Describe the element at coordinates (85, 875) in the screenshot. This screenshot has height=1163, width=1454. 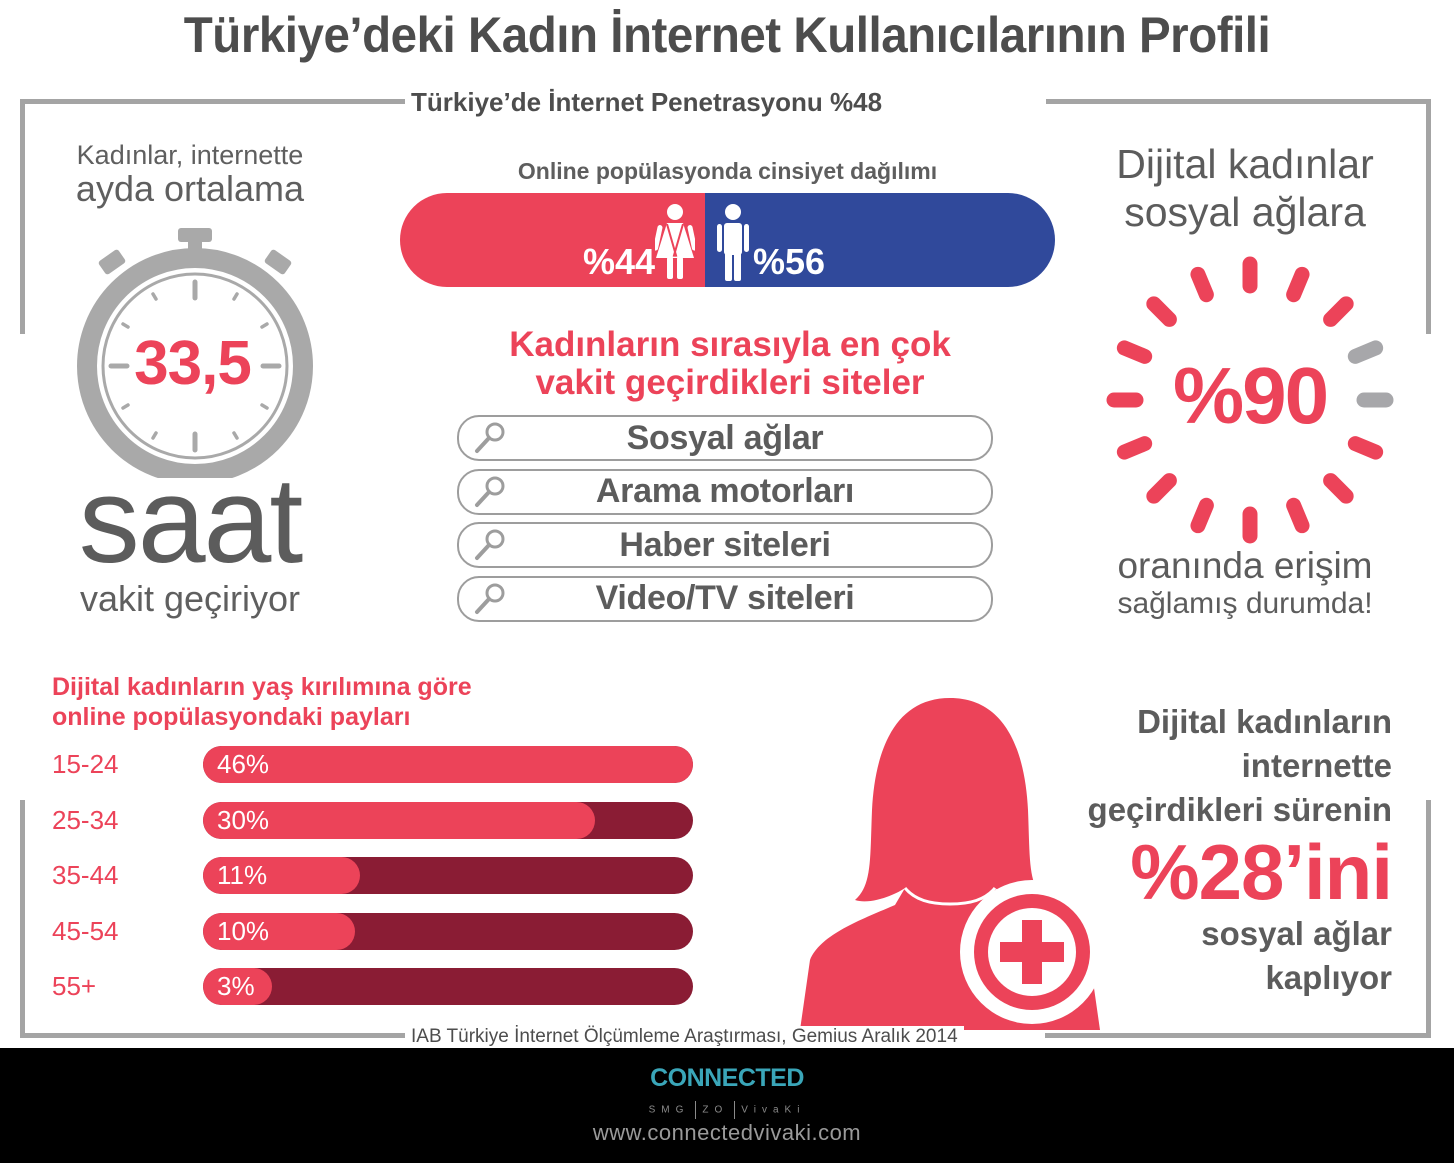
I see `age-label: 35-44` at that location.